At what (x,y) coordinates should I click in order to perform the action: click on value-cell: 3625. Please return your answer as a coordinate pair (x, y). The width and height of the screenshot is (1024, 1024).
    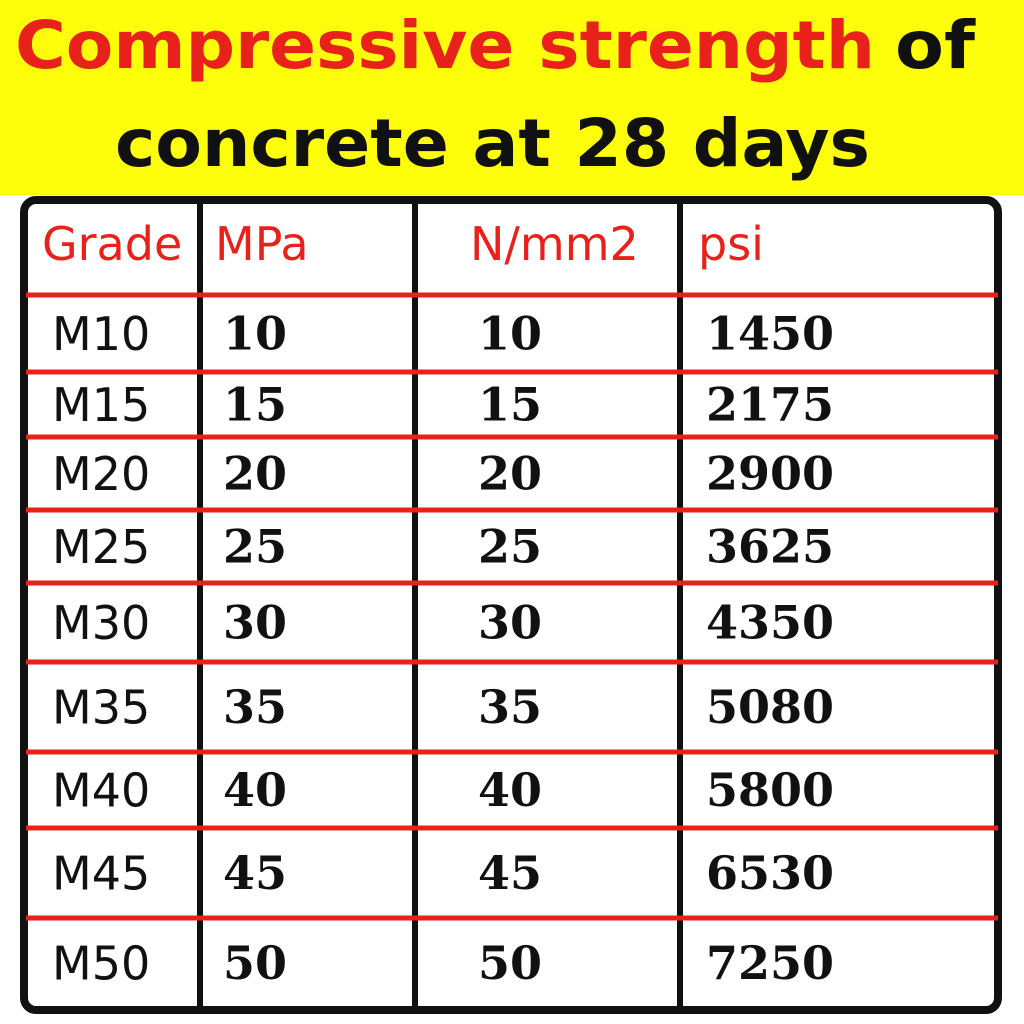
    Looking at the image, I should click on (770, 547).